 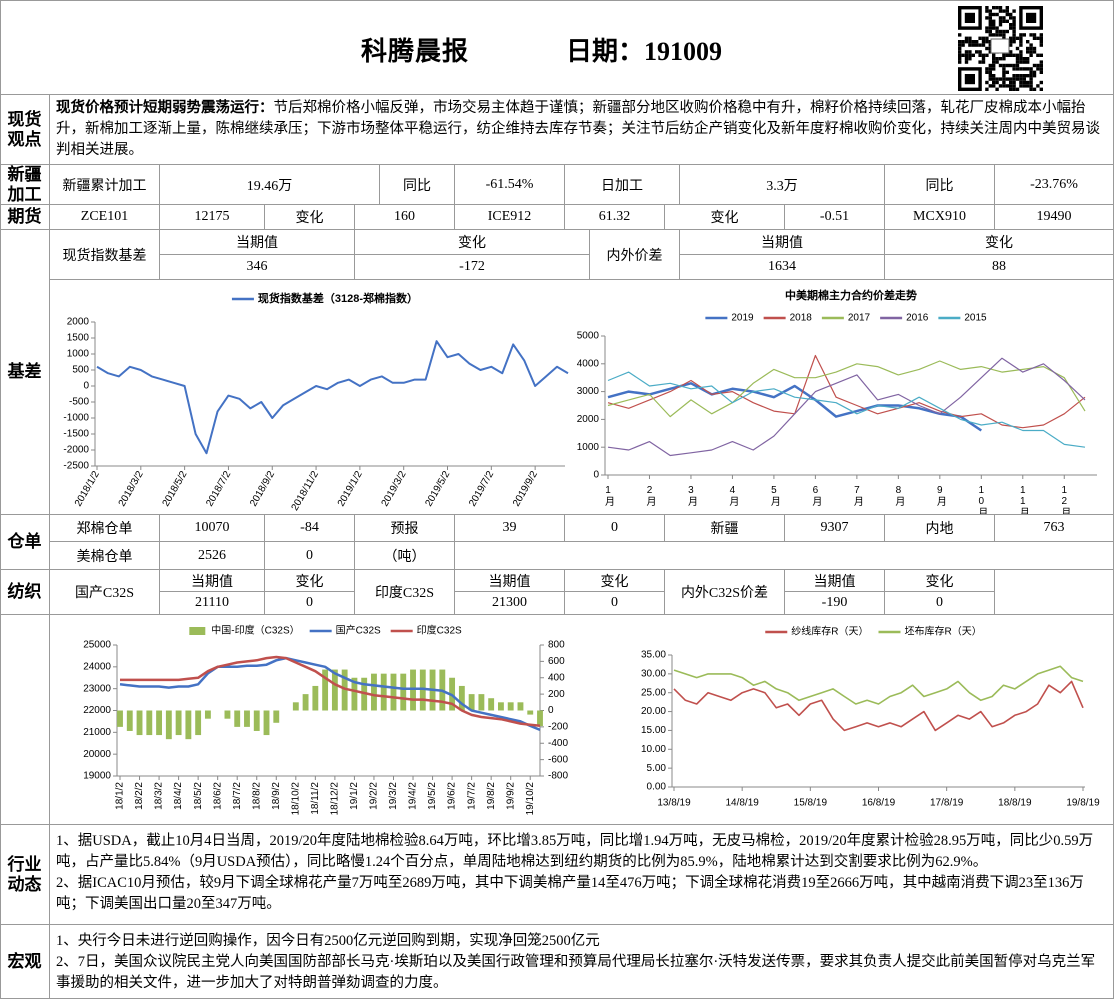 I want to click on x-tick-label: 19/8/19, so click(x=1083, y=803).